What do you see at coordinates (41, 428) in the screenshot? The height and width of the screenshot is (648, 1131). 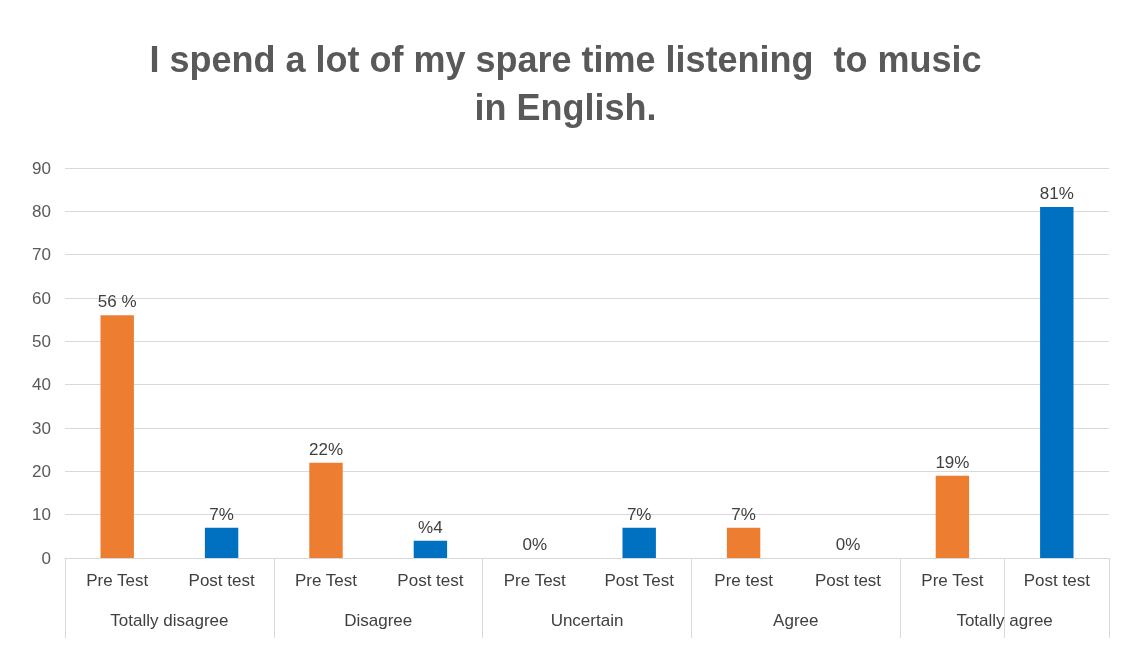 I see `y-tick-label: 30` at bounding box center [41, 428].